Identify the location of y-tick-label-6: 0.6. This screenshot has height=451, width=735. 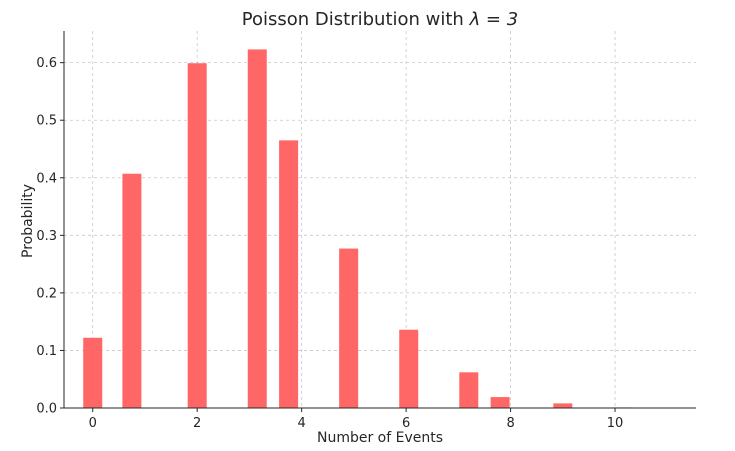
(46, 63).